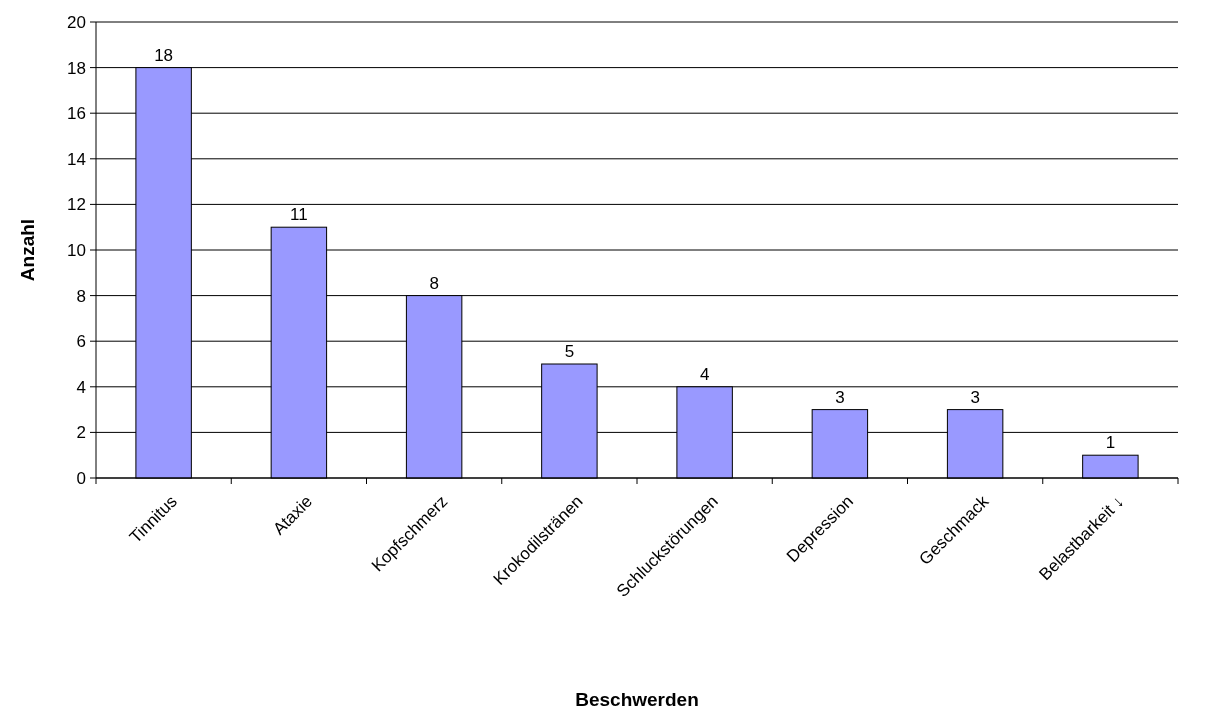 The image size is (1206, 718). What do you see at coordinates (76, 22) in the screenshot?
I see `y-tick-label: 20` at bounding box center [76, 22].